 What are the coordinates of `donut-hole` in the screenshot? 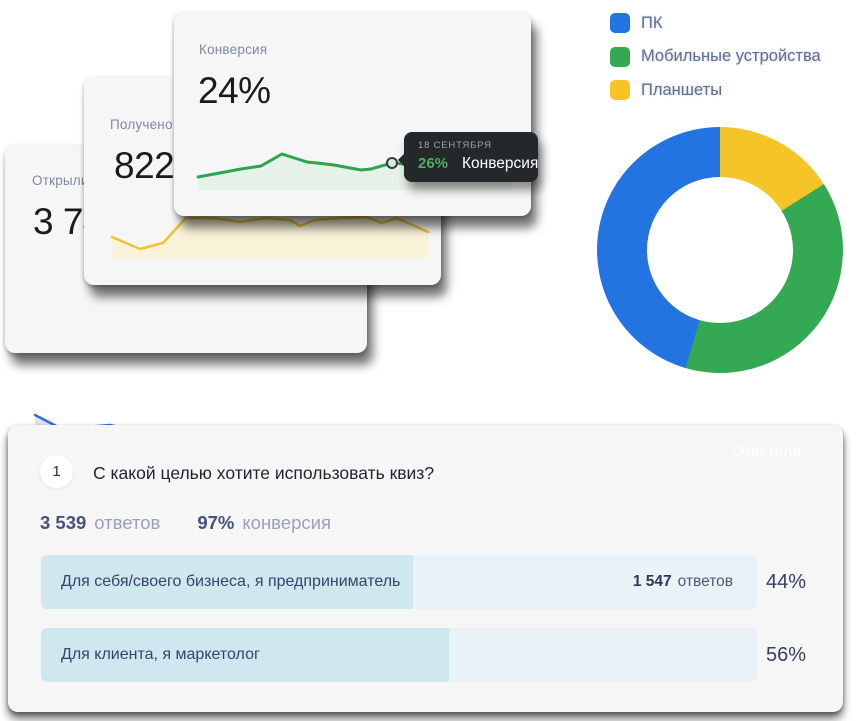 It's located at (720, 250).